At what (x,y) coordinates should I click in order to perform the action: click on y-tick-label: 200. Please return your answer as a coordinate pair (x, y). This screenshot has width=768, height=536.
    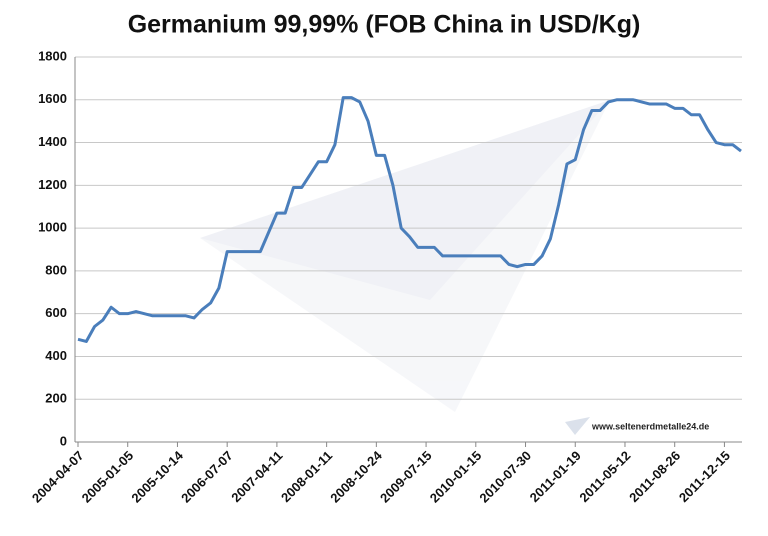
    Looking at the image, I should click on (56, 398).